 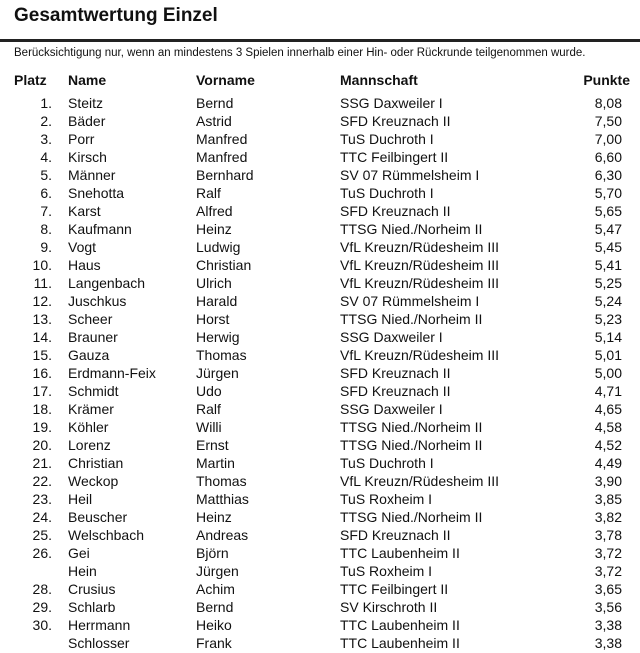 What do you see at coordinates (46, 247) in the screenshot?
I see `rank-cell: 9.` at bounding box center [46, 247].